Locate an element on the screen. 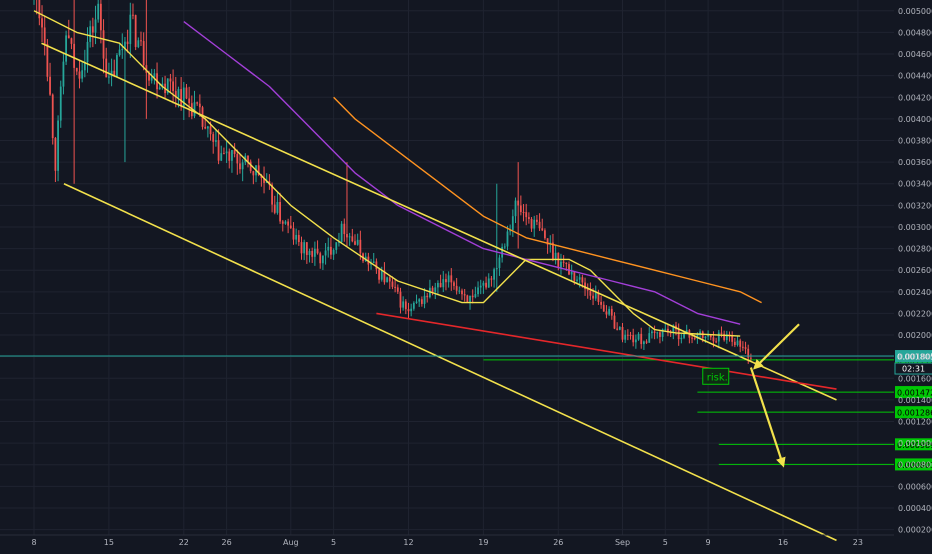 The image size is (932, 554). y-tick-label: 0.0010000 is located at coordinates (915, 443).